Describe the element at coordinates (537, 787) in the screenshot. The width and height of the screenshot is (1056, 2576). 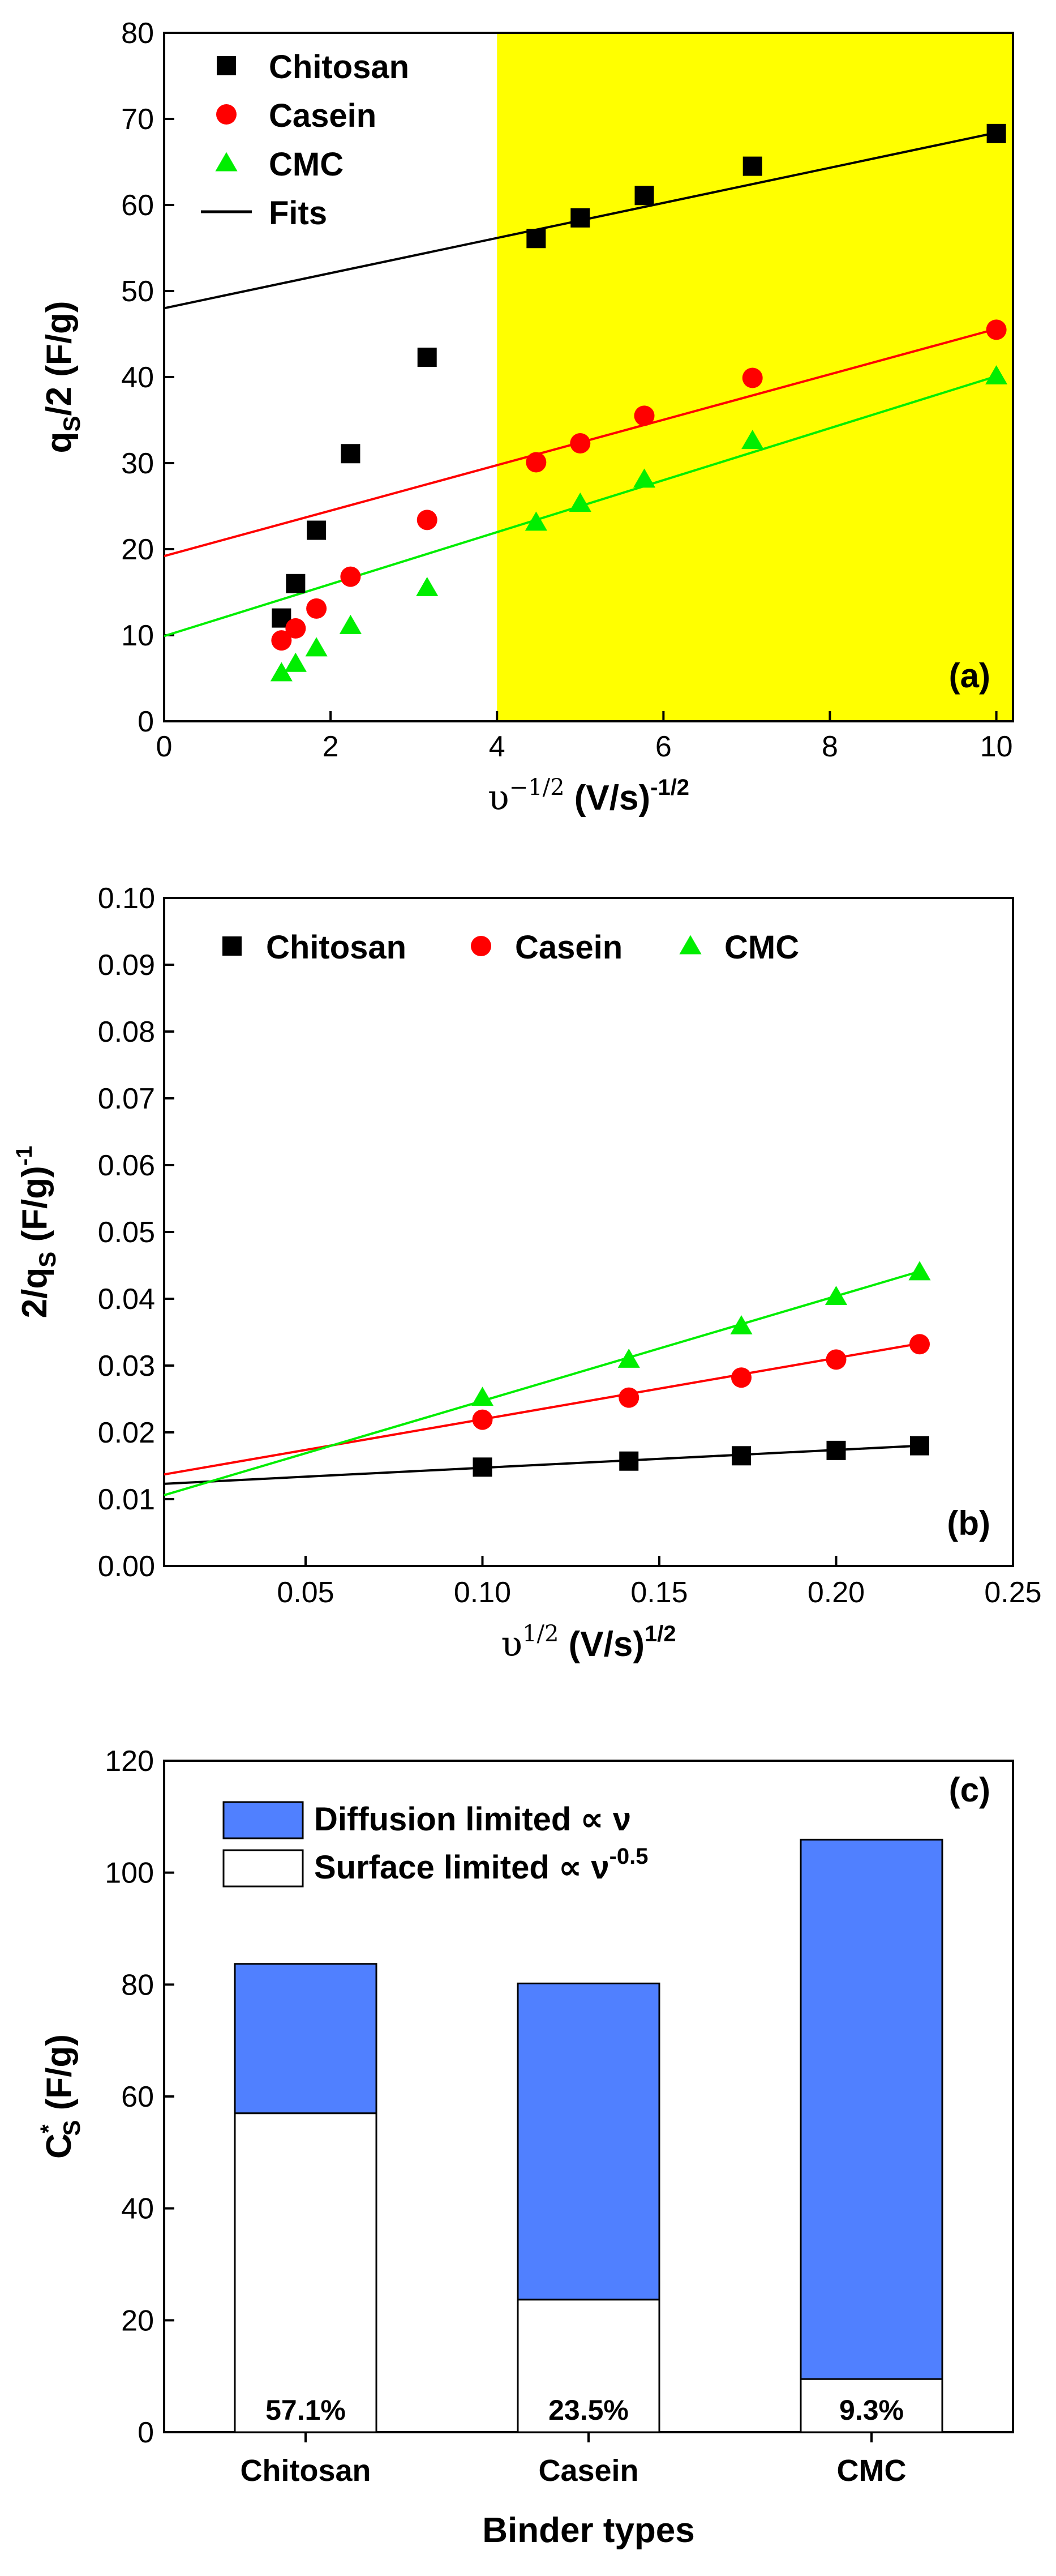
I see `x-label-sup-a: −1/2` at that location.